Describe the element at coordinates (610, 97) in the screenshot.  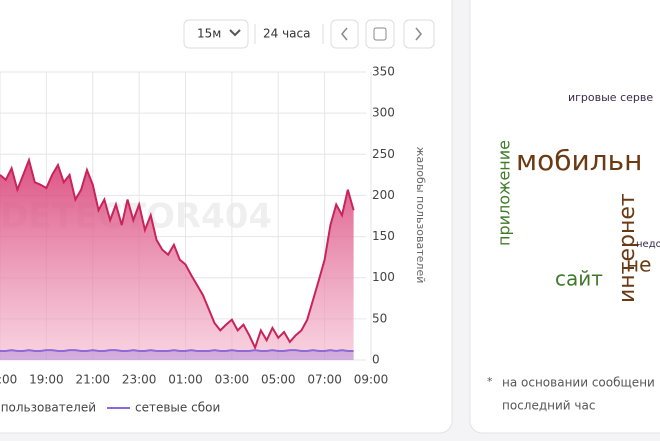
I see `cloud-word: игровые серве` at that location.